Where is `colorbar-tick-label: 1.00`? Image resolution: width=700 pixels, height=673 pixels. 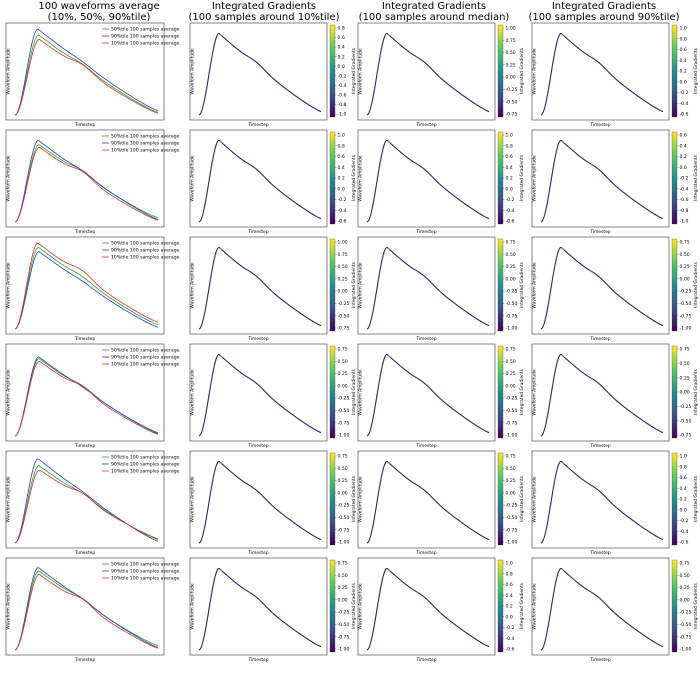
colorbar-tick-label: 1.00 is located at coordinates (511, 29).